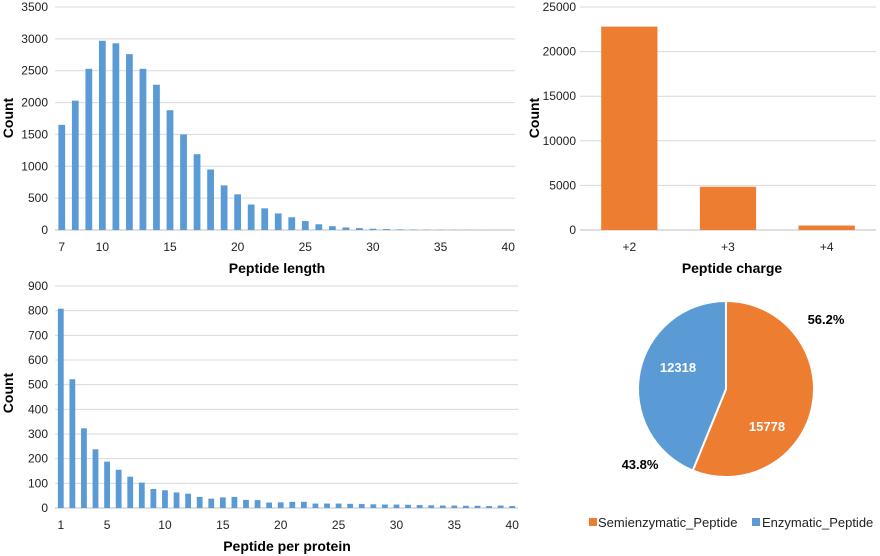 Image resolution: width=880 pixels, height=556 pixels. I want to click on y-tick-label-peptide-length: 2500, so click(34, 71).